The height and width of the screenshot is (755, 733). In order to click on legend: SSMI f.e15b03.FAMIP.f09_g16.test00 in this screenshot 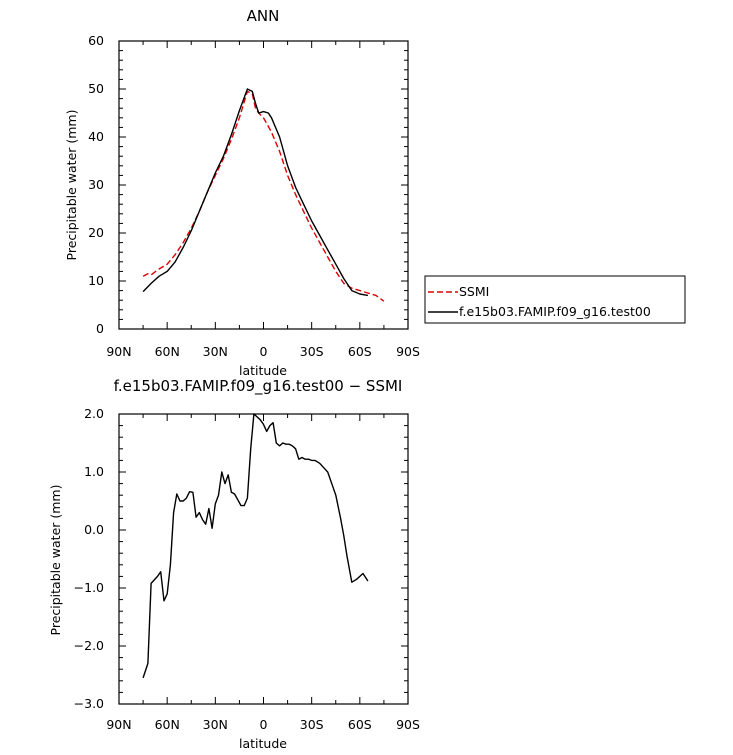, I will do `click(555, 299)`.